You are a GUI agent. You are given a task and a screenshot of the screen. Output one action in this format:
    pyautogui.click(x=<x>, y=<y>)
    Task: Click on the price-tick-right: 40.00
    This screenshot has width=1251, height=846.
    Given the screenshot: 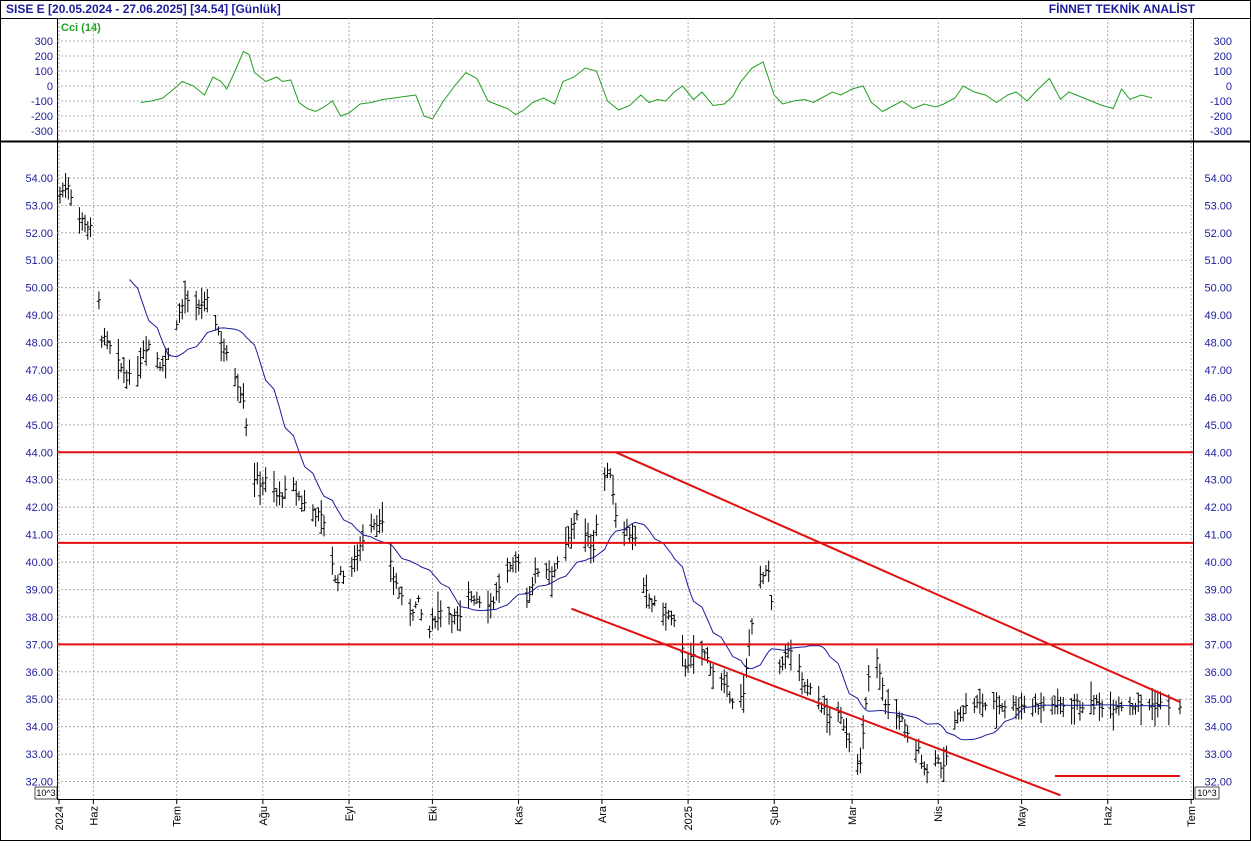 What is the action you would take?
    pyautogui.click(x=1218, y=563)
    